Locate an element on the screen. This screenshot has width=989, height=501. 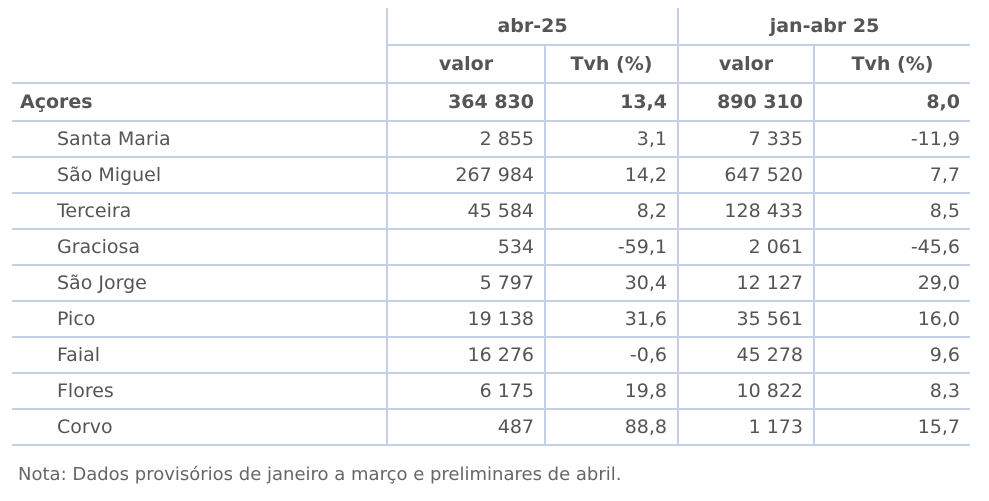
cell-jan-valor: 12 127 is located at coordinates (745, 283).